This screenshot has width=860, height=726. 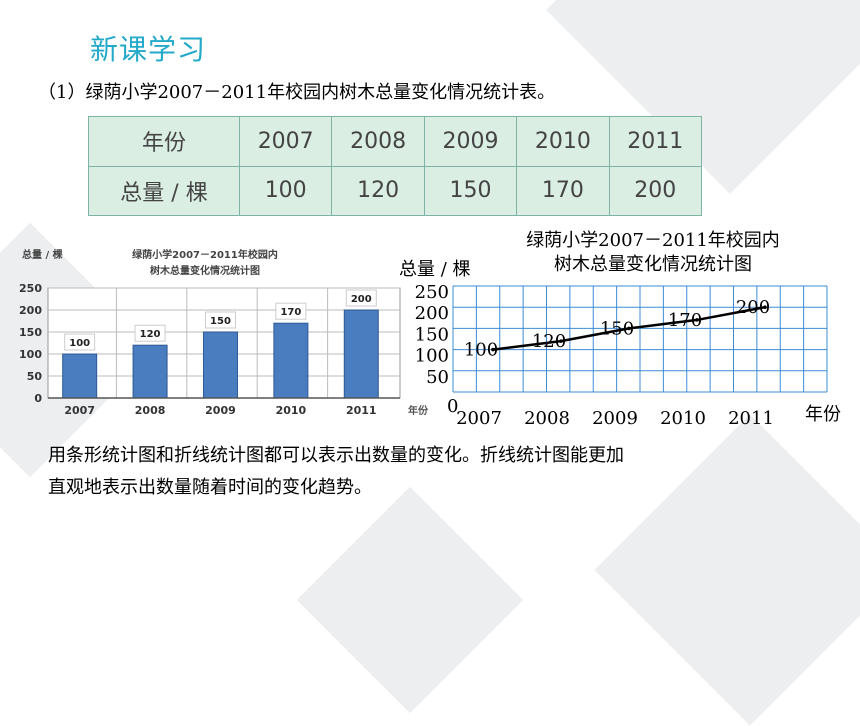 What do you see at coordinates (285, 190) in the screenshot?
I see `table-cell-value: 100` at bounding box center [285, 190].